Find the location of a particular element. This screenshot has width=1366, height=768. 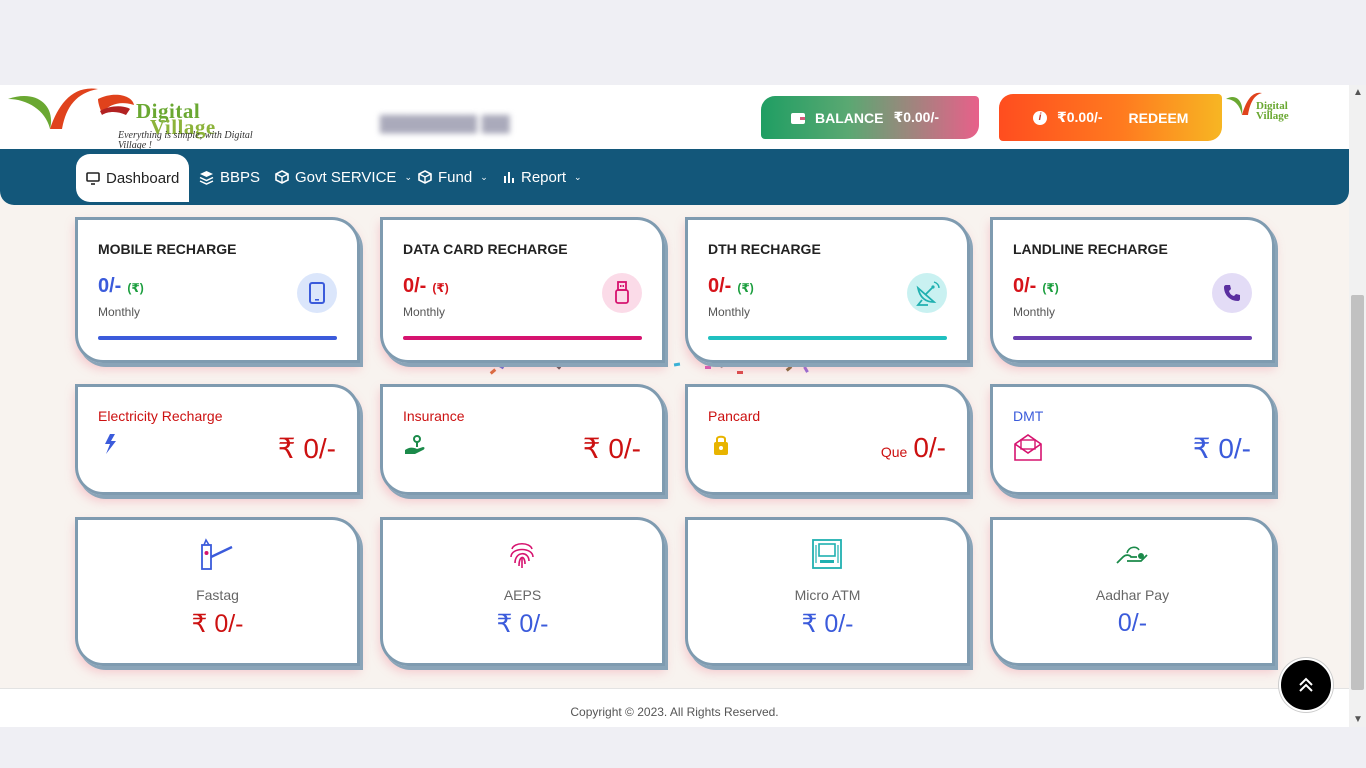

scroll-to-top-button is located at coordinates (1306, 685).